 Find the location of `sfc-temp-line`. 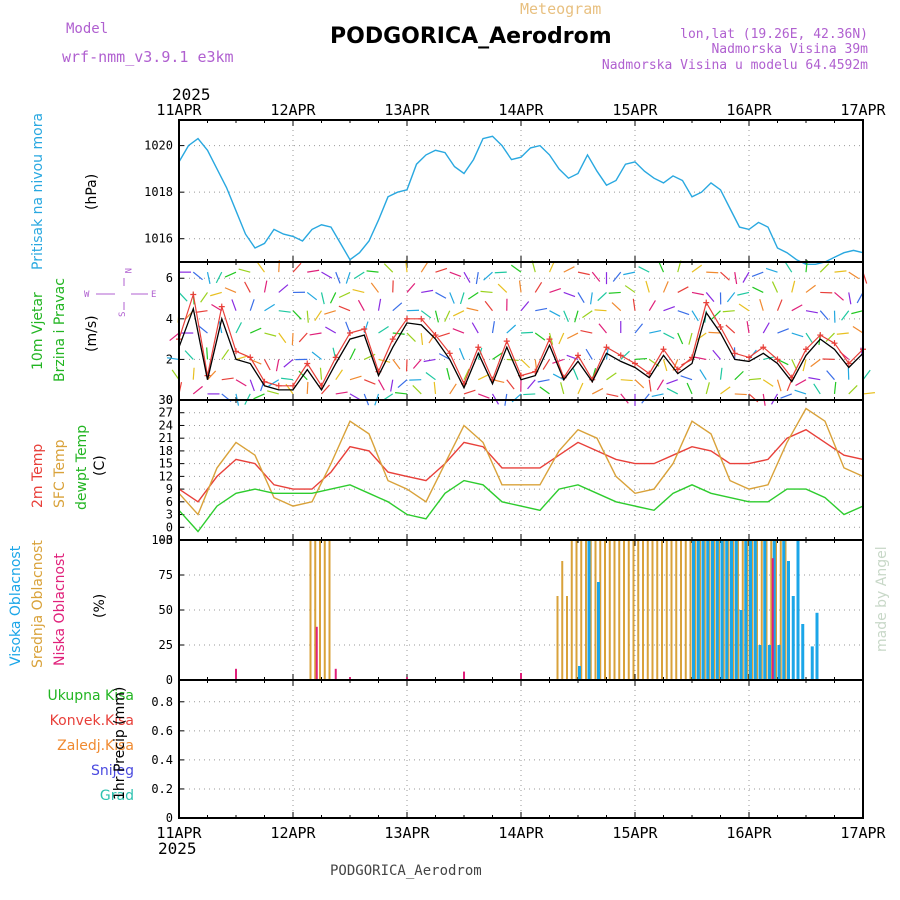

sfc-temp-line is located at coordinates (521, 461).